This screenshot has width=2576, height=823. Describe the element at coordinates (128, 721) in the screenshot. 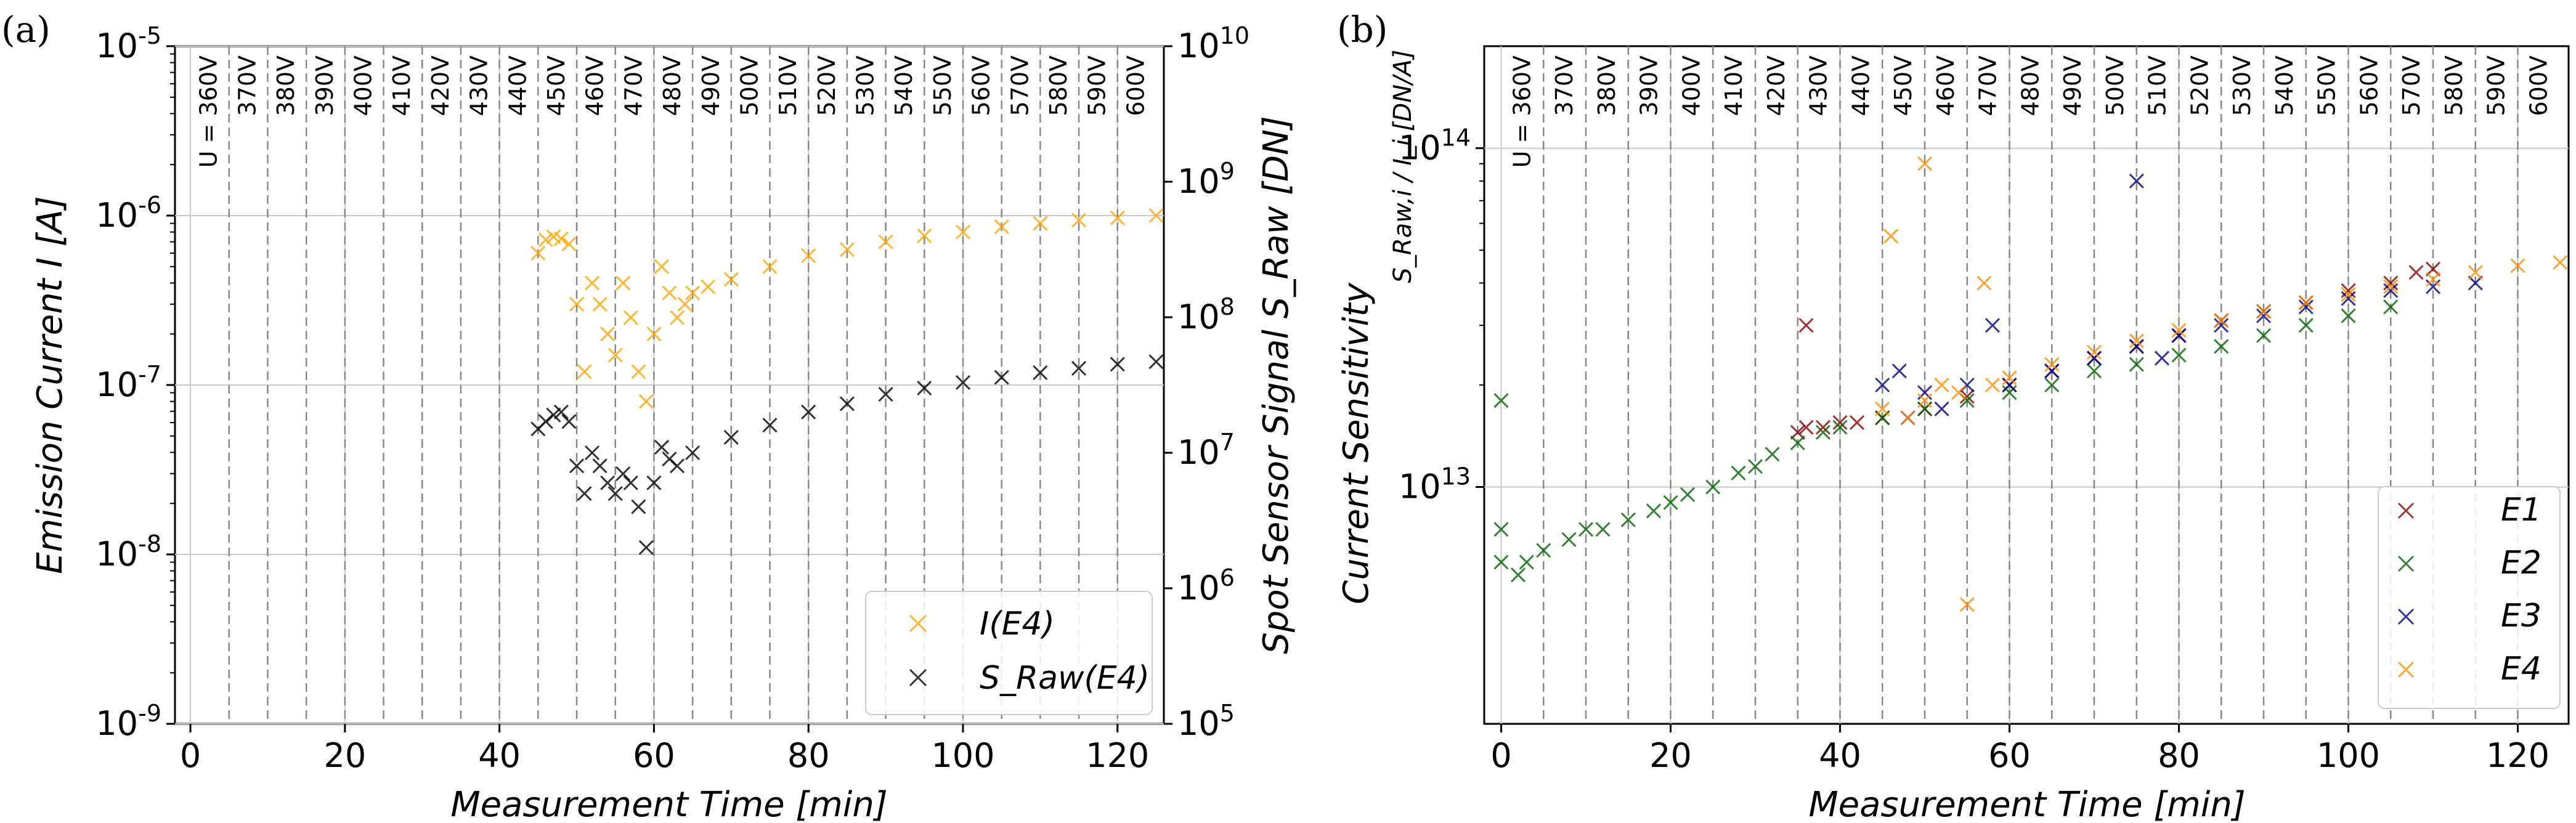

I see `y-tick-label: 10⁻⁹` at that location.